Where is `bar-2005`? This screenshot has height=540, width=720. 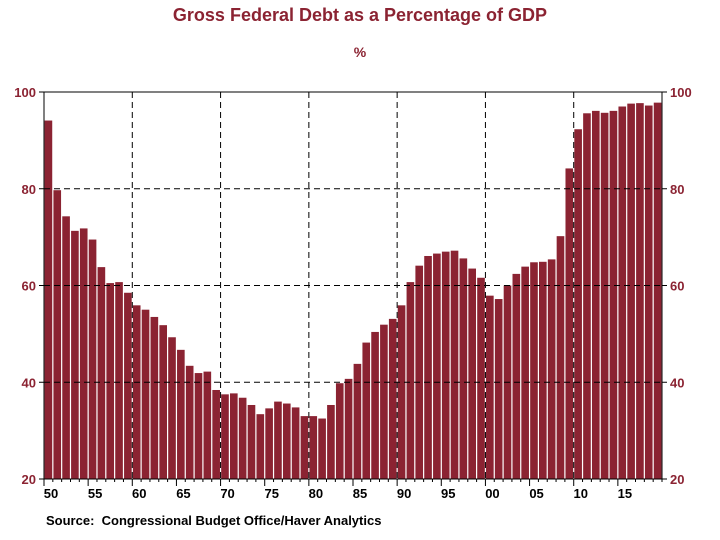
bar-2005 is located at coordinates (534, 370).